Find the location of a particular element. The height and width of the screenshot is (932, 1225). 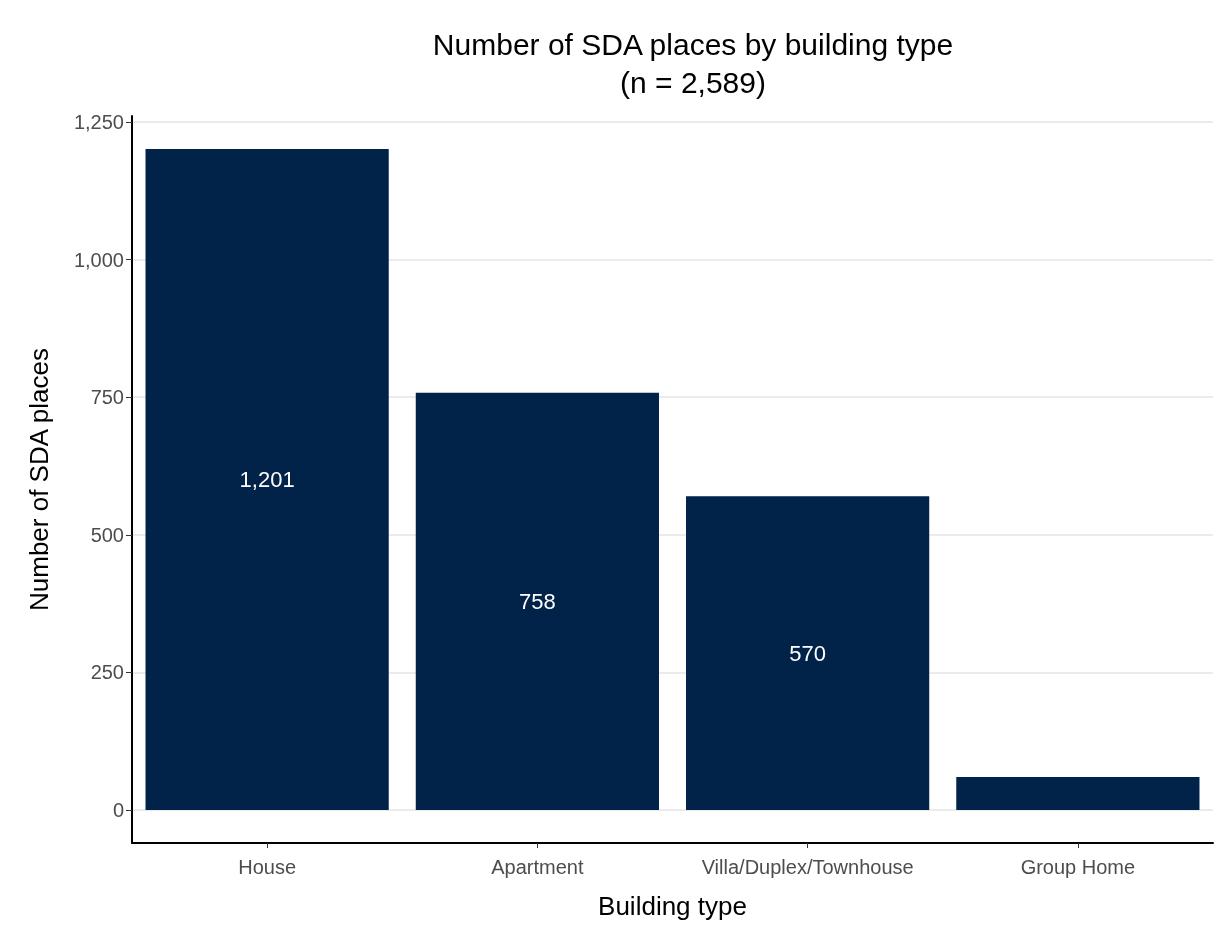

chart-title: Number of SDA places by building type (n = 2,589) is located at coordinates (693, 63).